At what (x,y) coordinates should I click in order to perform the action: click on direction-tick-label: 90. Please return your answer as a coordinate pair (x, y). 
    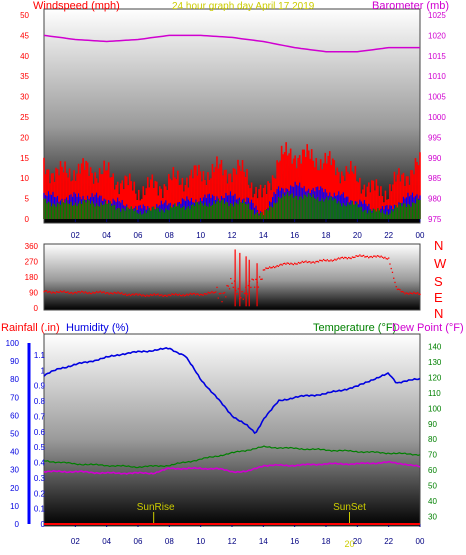
    Looking at the image, I should click on (33, 293).